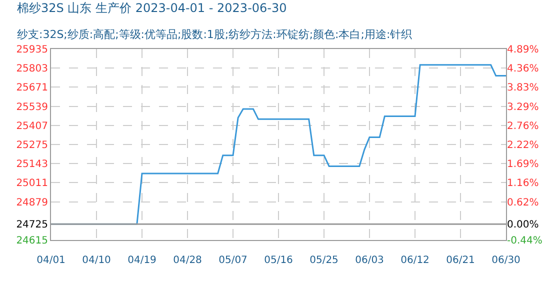  I want to click on y-tick-label: 25407, so click(32, 126).